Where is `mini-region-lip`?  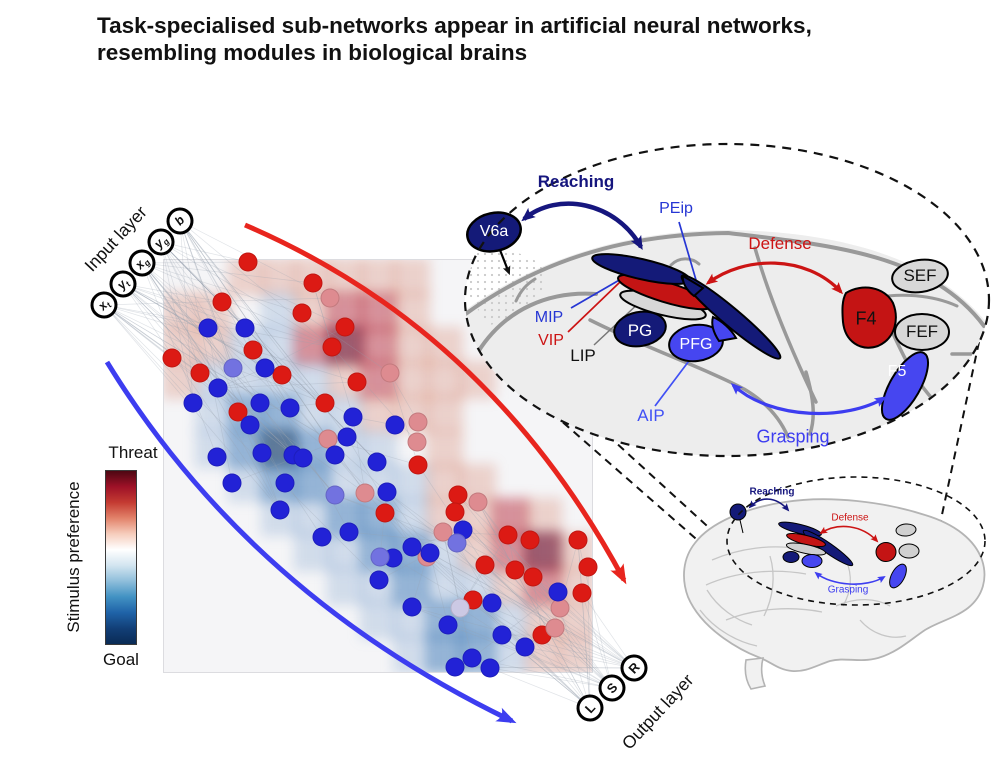
mini-region-lip is located at coordinates (806, 549).